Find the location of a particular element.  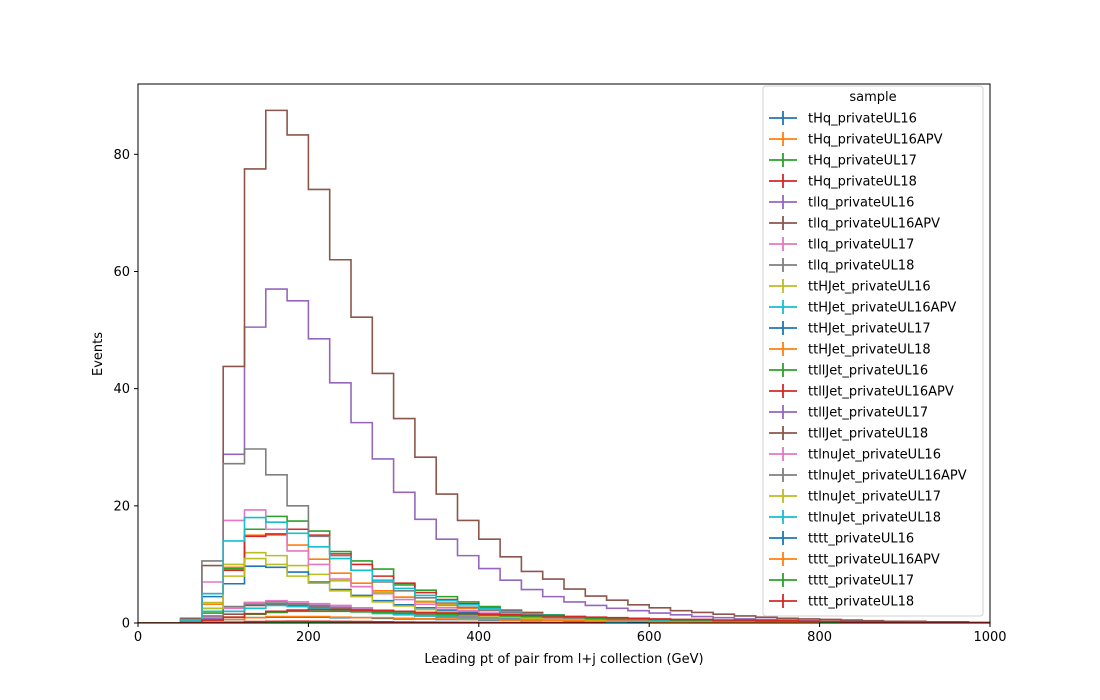

legend-label: ttHJet_privateUL16APV is located at coordinates (882, 308).